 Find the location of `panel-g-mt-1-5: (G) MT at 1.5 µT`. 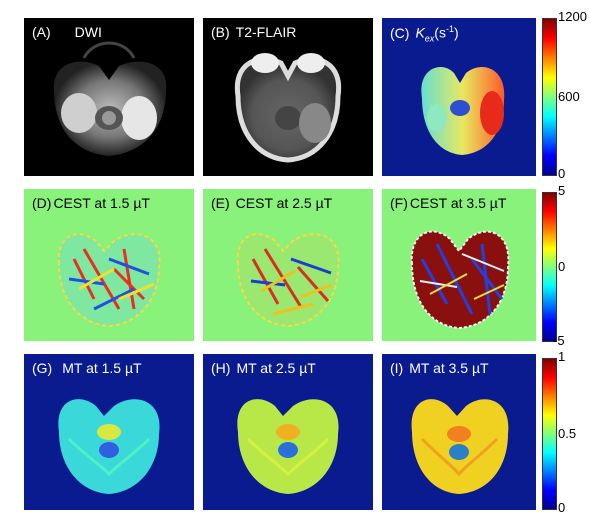

panel-g-mt-1-5: (G) MT at 1.5 µT is located at coordinates (109, 432).